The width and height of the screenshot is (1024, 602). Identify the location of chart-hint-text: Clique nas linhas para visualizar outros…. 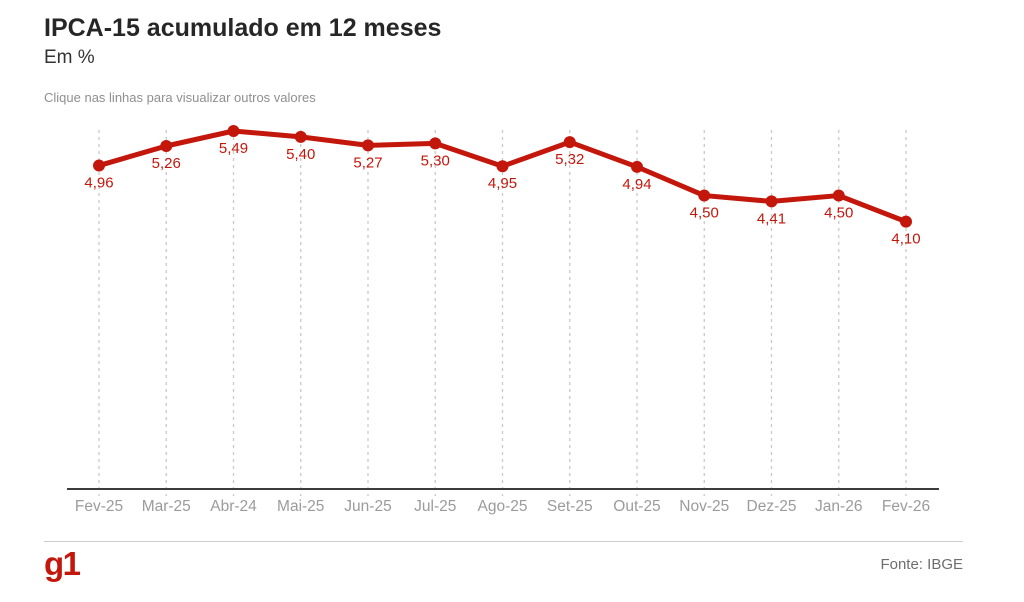
(180, 97).